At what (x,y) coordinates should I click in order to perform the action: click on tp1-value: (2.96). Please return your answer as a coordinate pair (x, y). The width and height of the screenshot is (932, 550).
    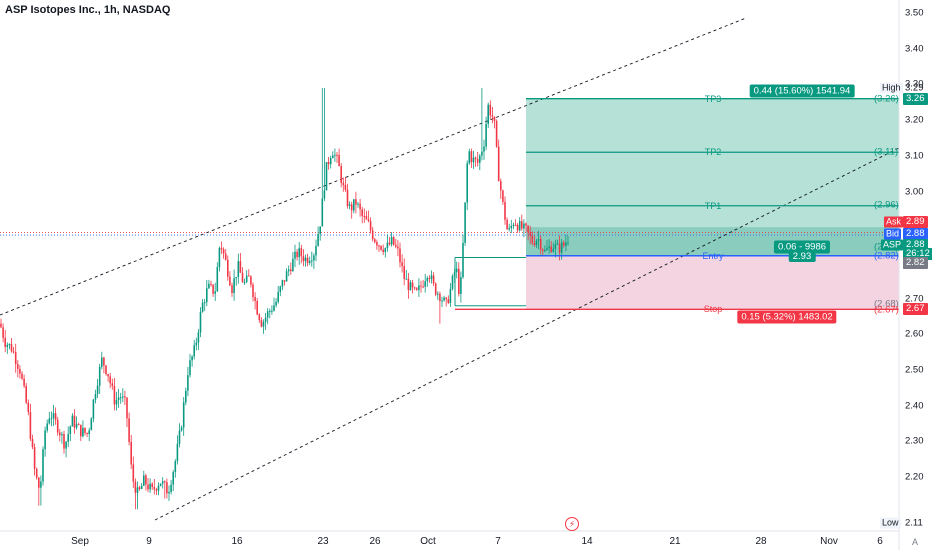
    Looking at the image, I should click on (886, 205).